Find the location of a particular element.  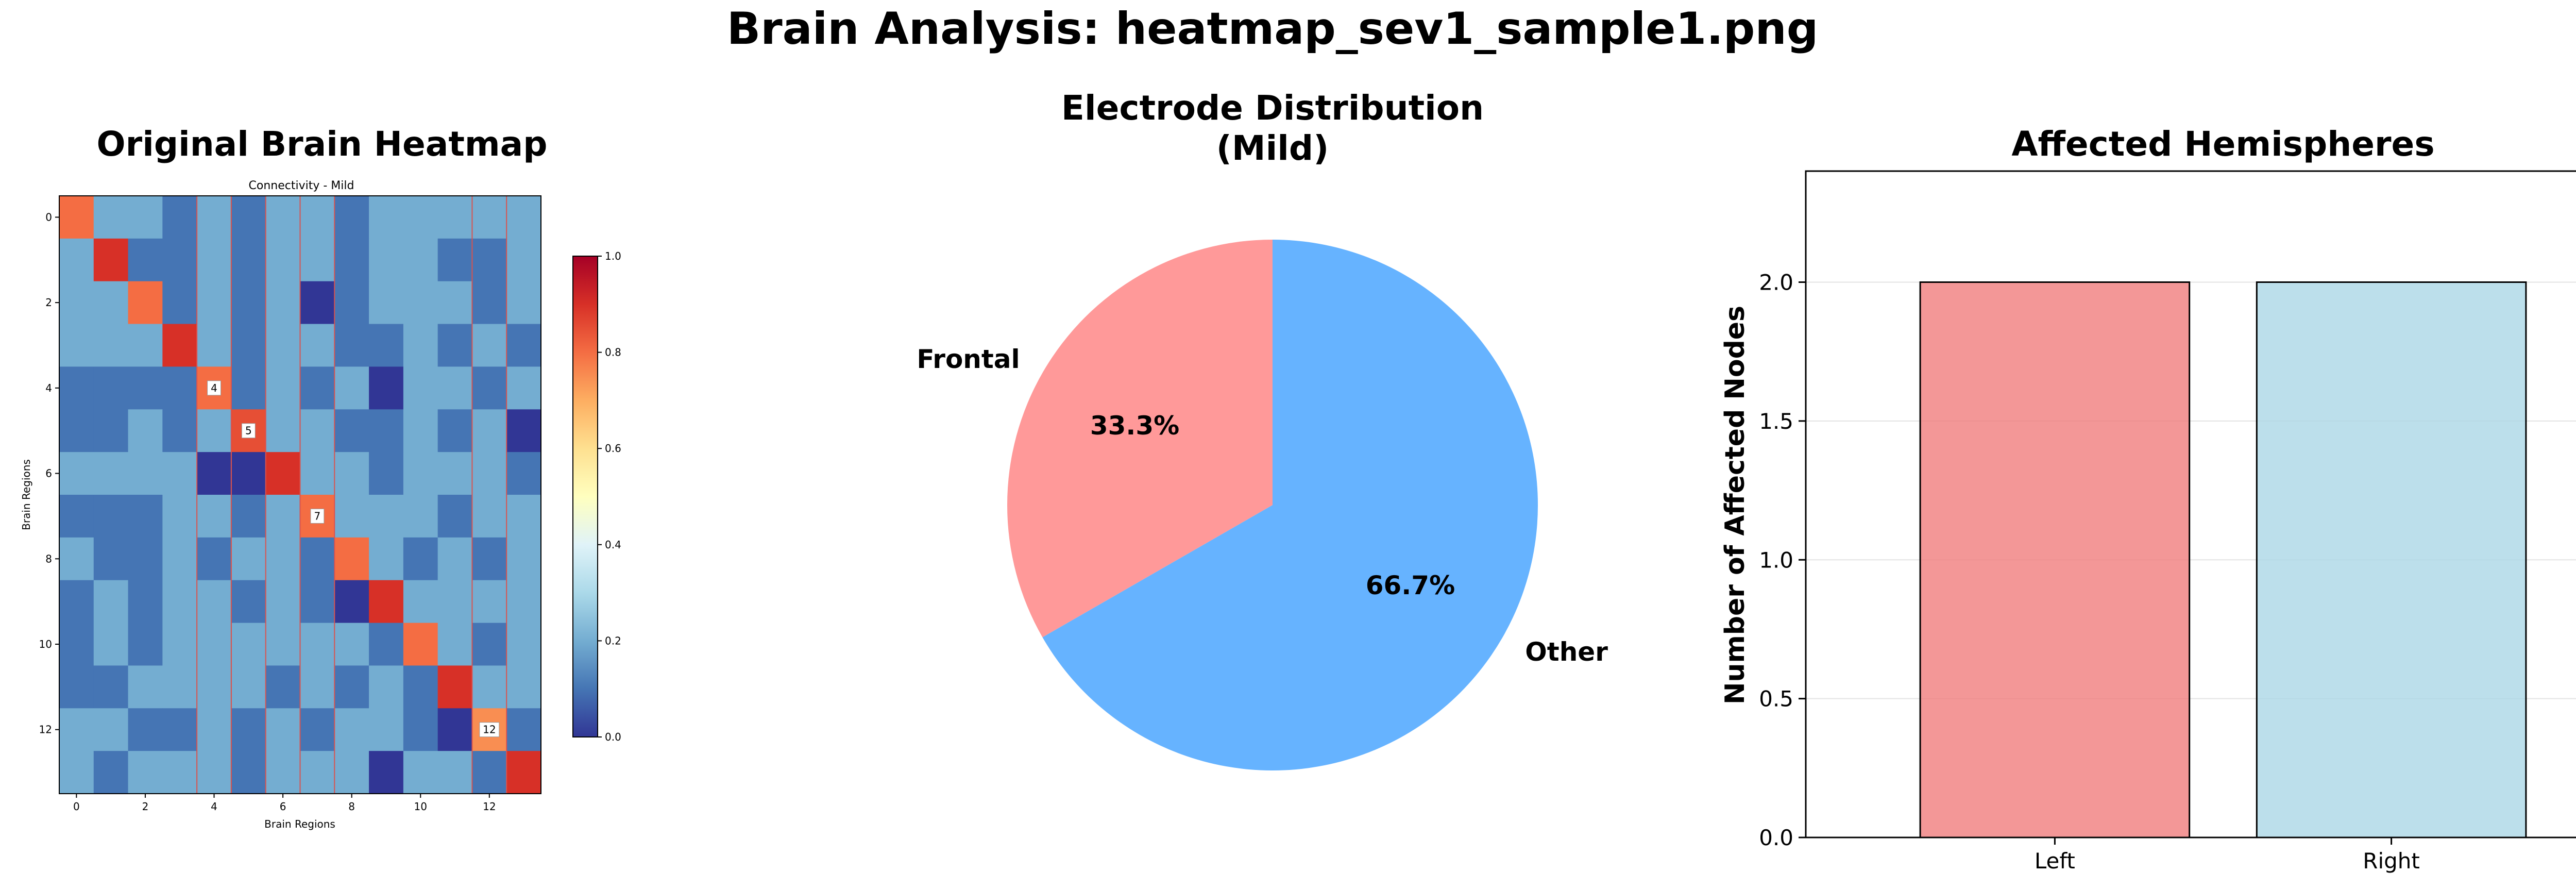

bar-right is located at coordinates (2391, 559).